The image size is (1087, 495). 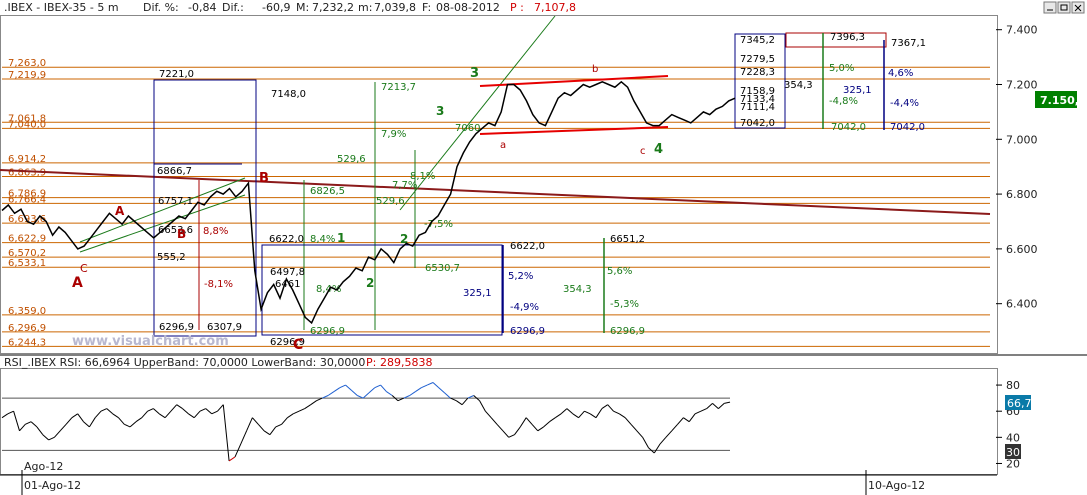 What do you see at coordinates (1013, 437) in the screenshot?
I see `rsi-tick-label: 40` at bounding box center [1013, 437].